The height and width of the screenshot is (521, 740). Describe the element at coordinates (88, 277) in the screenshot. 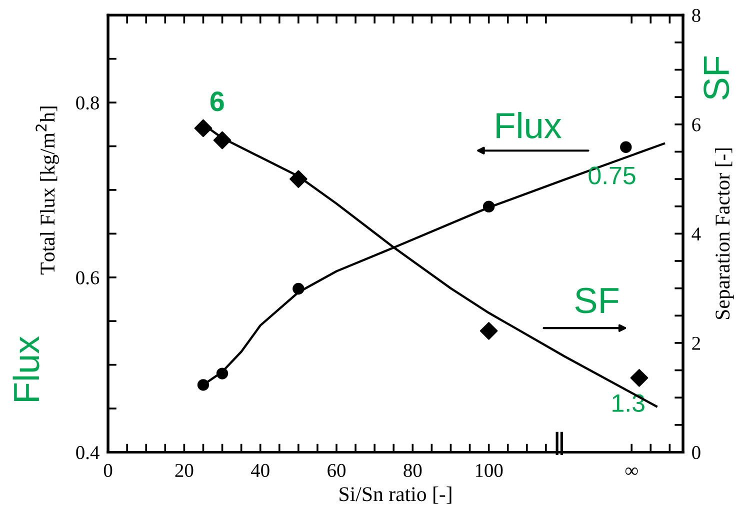

I see `y-tick-label: 0.6` at that location.